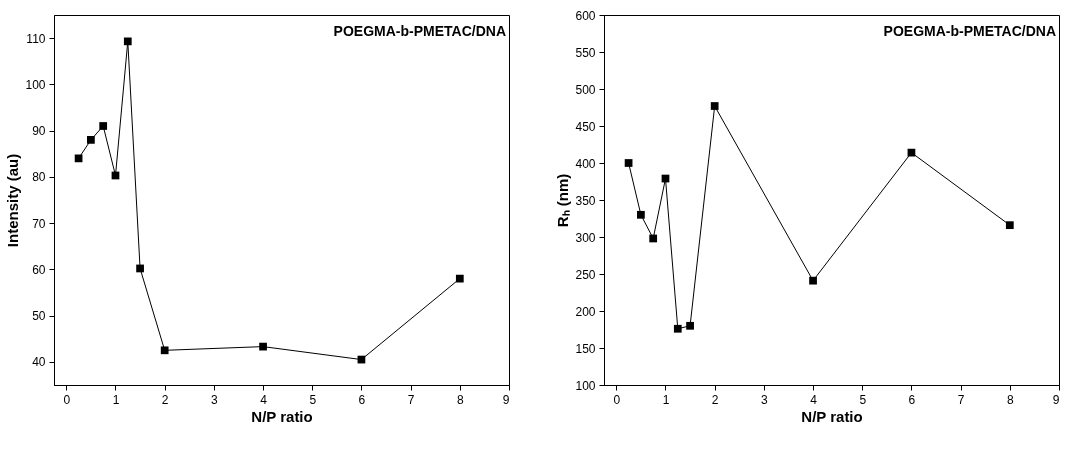 The height and width of the screenshot is (450, 1087). What do you see at coordinates (563, 200) in the screenshot?
I see `y-axis-title: Rₕ (nm)` at bounding box center [563, 200].